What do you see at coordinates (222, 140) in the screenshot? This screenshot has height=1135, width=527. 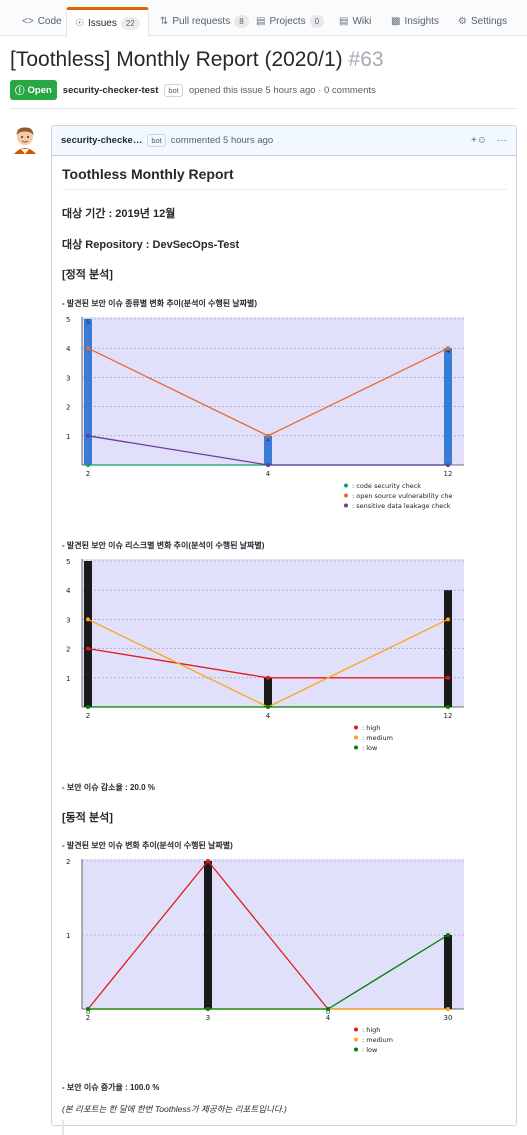 I see `comment-time: commented 5 hours ago` at bounding box center [222, 140].